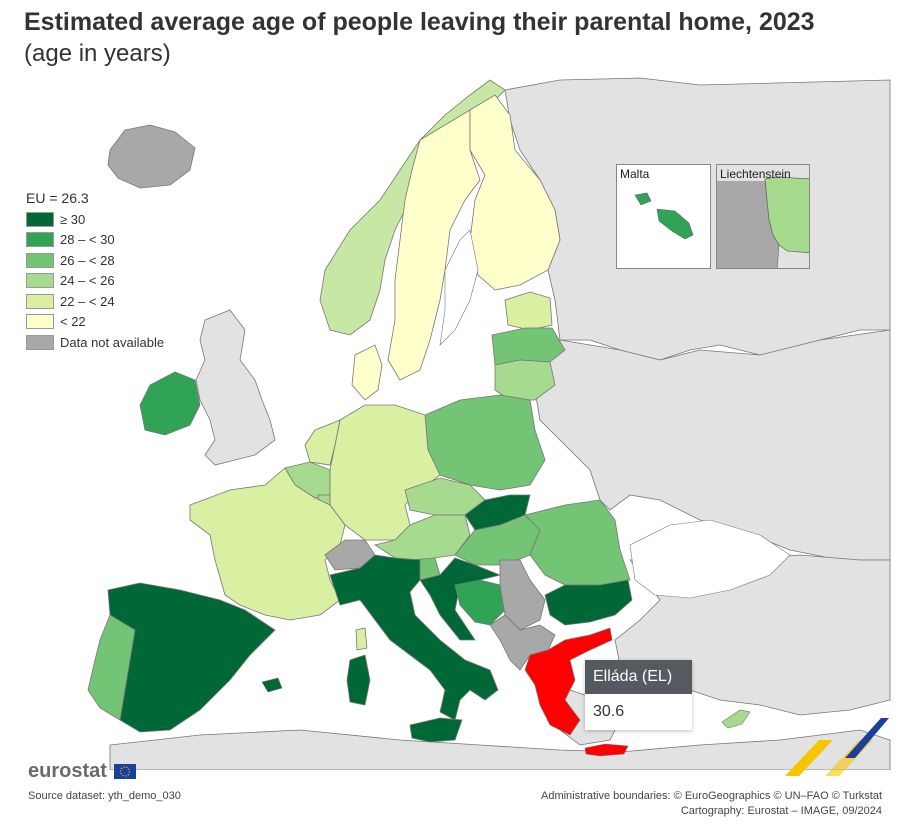 Image resolution: width=909 pixels, height=836 pixels. Describe the element at coordinates (755, 174) in the screenshot. I see `inset-liechtenstein-label: Liechtenstein` at that location.